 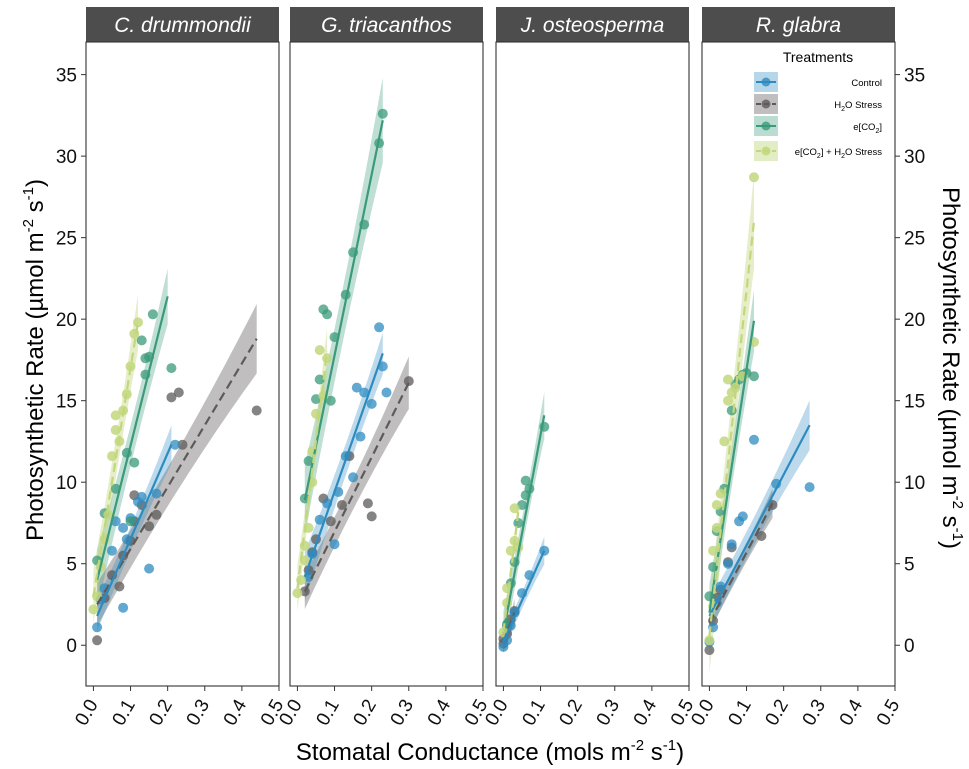 What do you see at coordinates (863, 105) in the screenshot?
I see `legend-label-part: O Stress` at bounding box center [863, 105].